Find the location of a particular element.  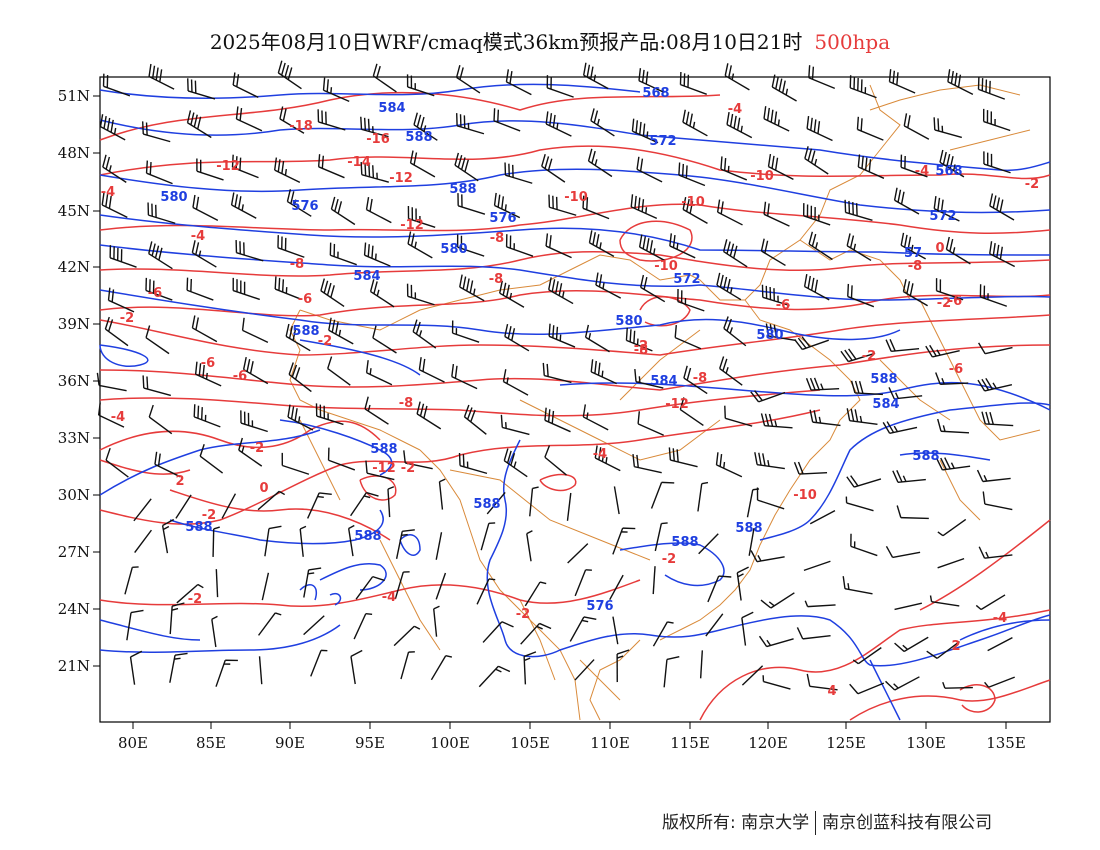

temperature-label: -12 is located at coordinates (228, 166).